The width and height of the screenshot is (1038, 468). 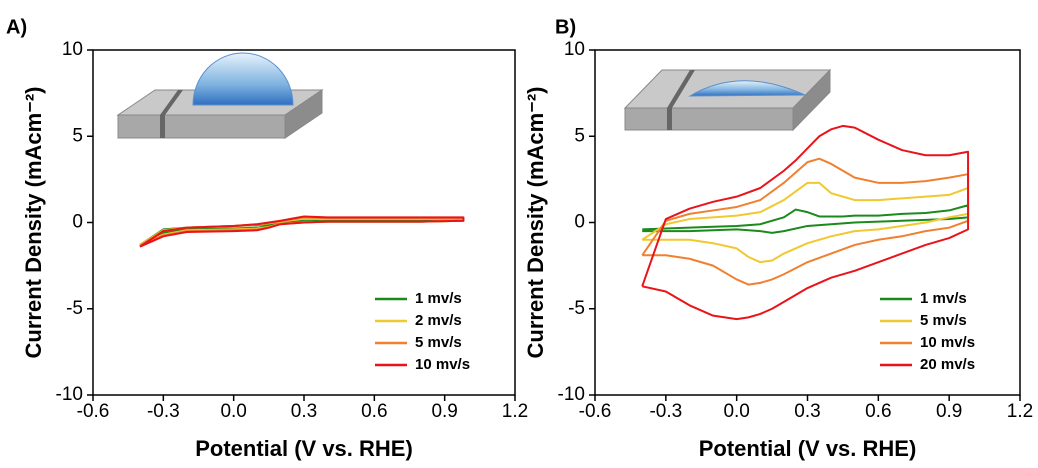 I want to click on illustration-b, so click(x=727, y=100).